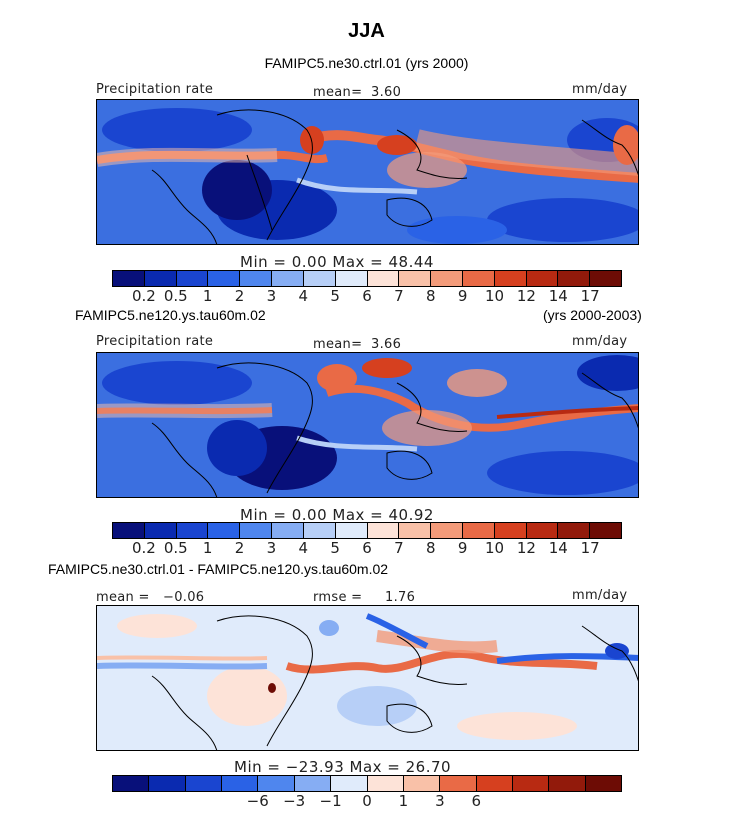 This screenshot has width=733, height=817. Describe the element at coordinates (294, 801) in the screenshot. I see `colorbar-tick-label: −3` at that location.